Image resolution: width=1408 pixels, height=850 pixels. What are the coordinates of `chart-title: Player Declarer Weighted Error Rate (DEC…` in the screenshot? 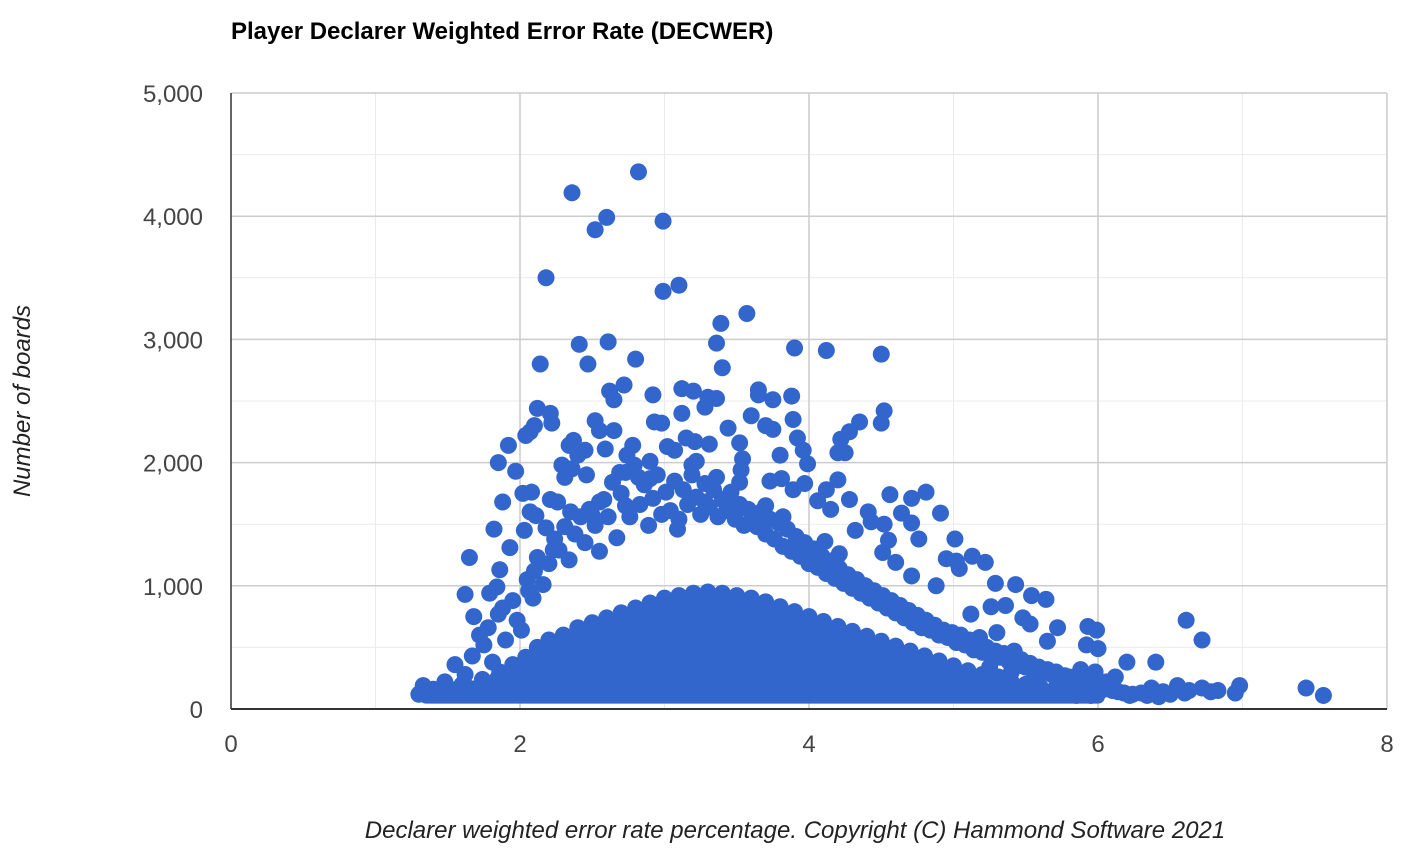 It's located at (502, 31).